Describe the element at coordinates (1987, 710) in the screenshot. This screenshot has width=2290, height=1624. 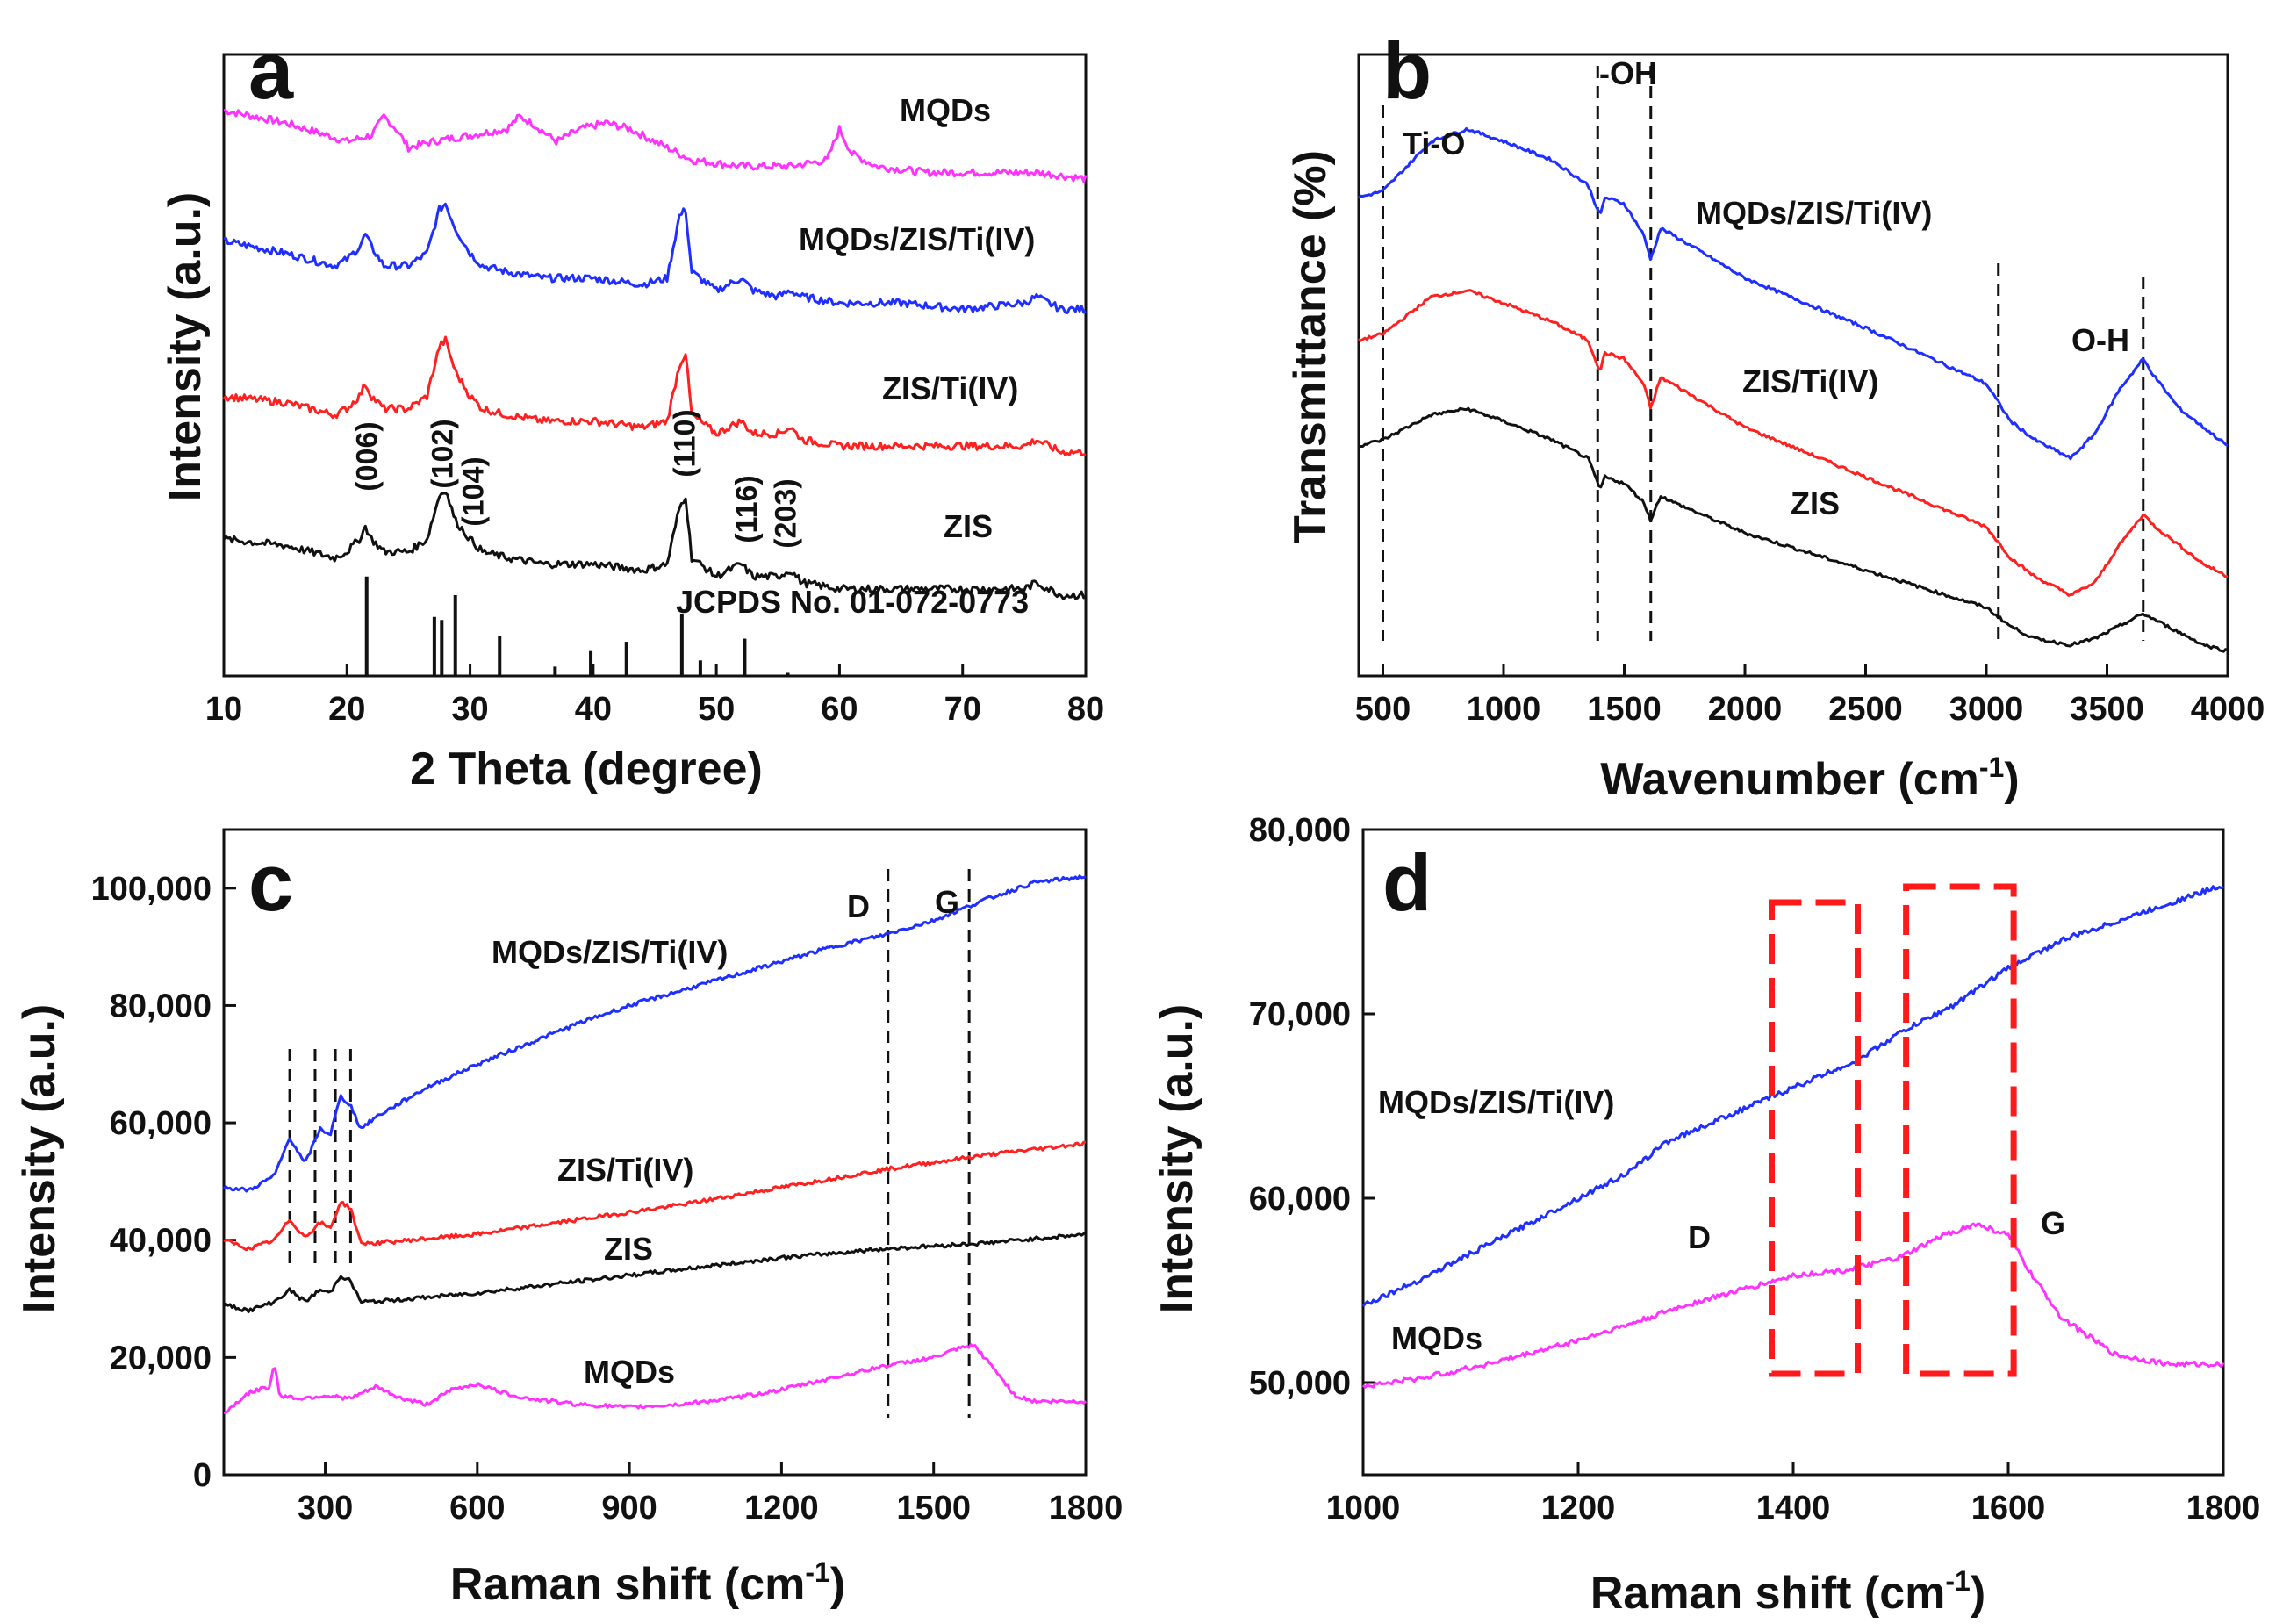
I see `x-tick-label: 3000` at that location.